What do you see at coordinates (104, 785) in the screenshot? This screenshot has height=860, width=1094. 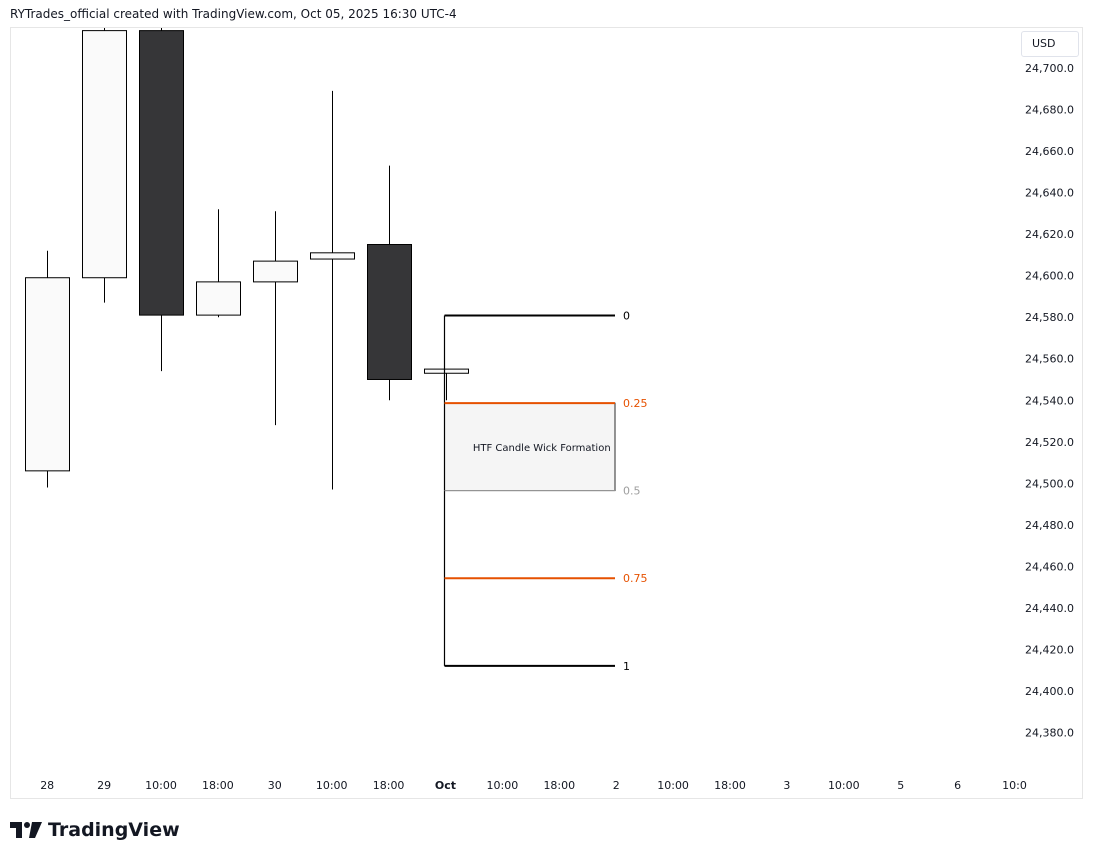 I see `time-tick-label: 29` at bounding box center [104, 785].